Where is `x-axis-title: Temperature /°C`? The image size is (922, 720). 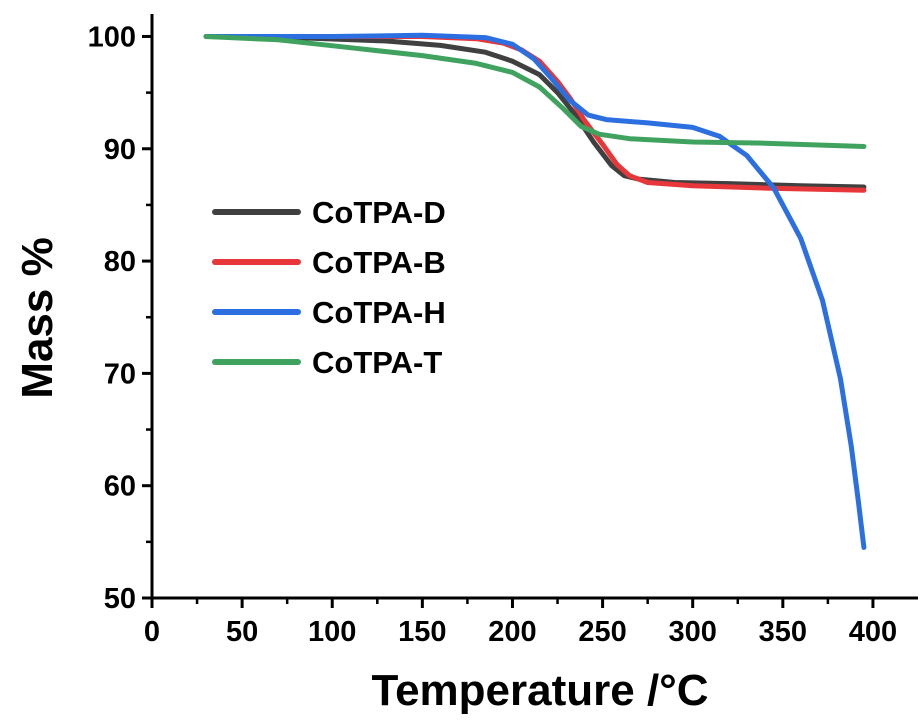 x-axis-title: Temperature /°C is located at coordinates (539, 690).